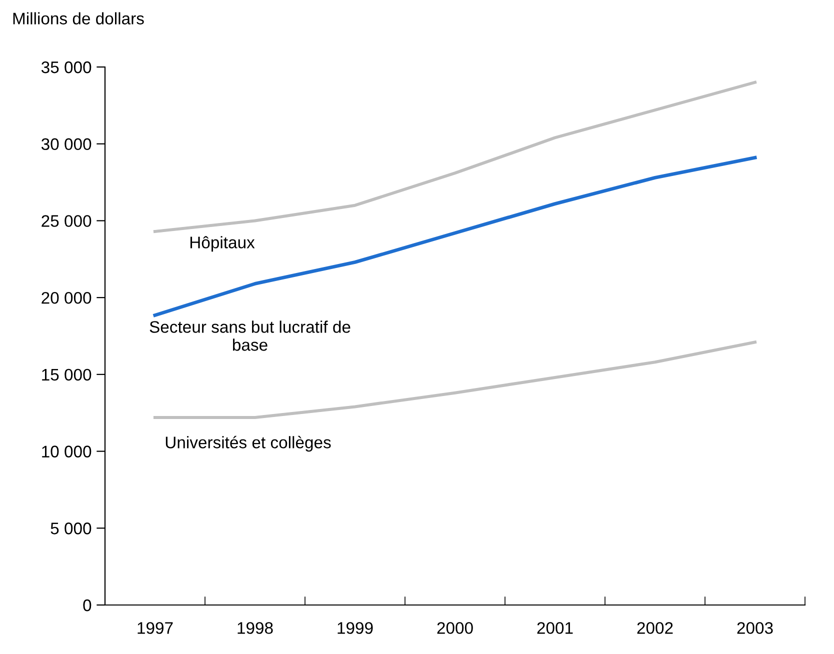  Describe the element at coordinates (755, 628) in the screenshot. I see `x-tick-label: 2003` at that location.